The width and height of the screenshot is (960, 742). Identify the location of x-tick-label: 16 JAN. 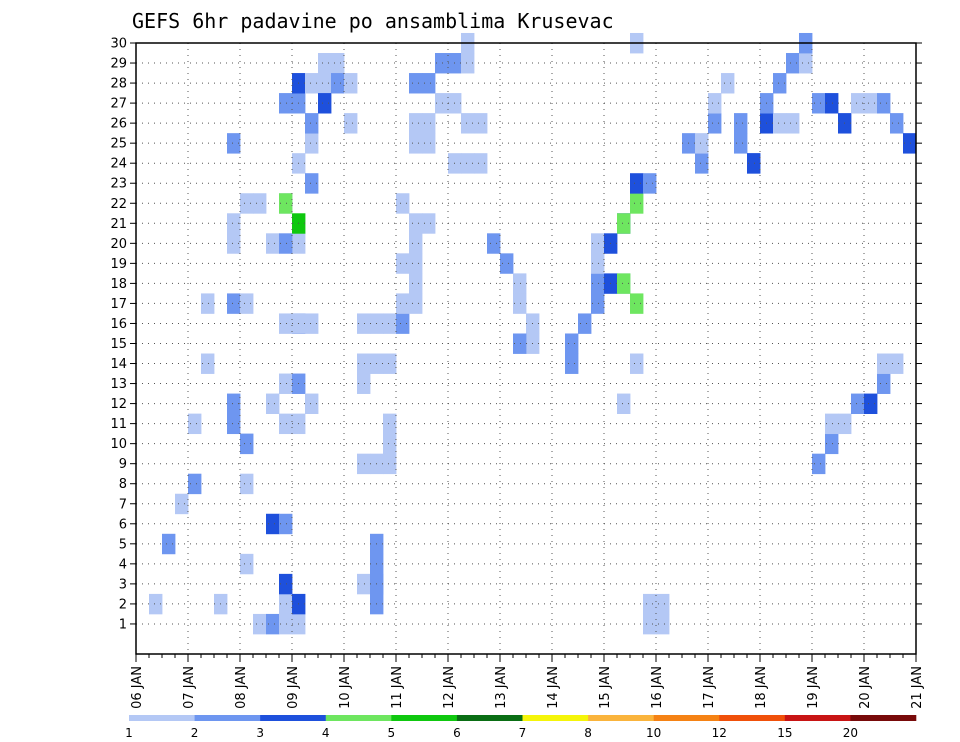
(657, 687).